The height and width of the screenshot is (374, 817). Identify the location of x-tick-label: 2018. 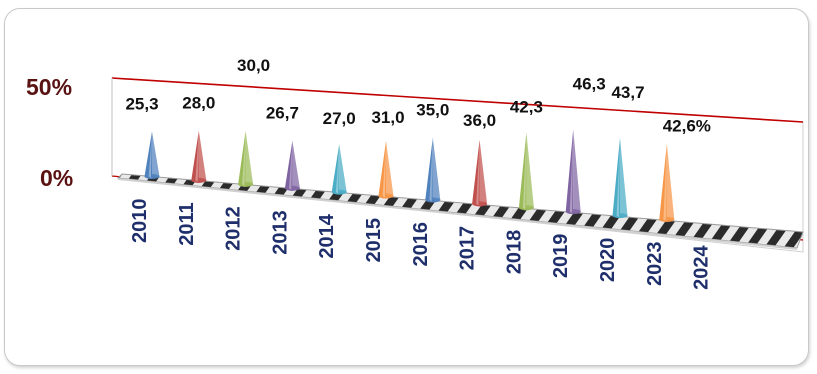
(514, 252).